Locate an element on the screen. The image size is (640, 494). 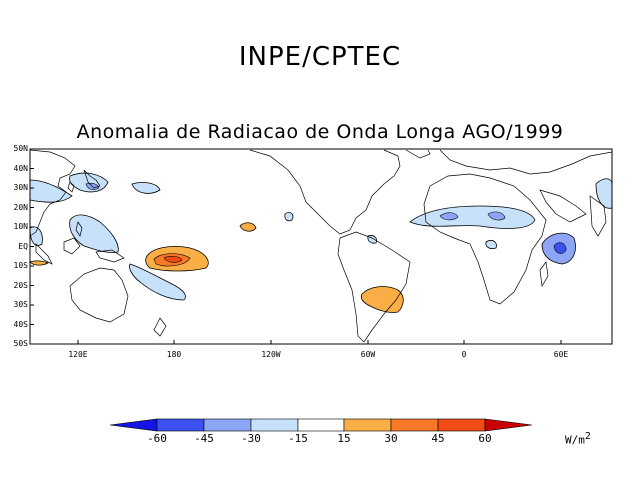
colorbar is located at coordinates (321, 425).